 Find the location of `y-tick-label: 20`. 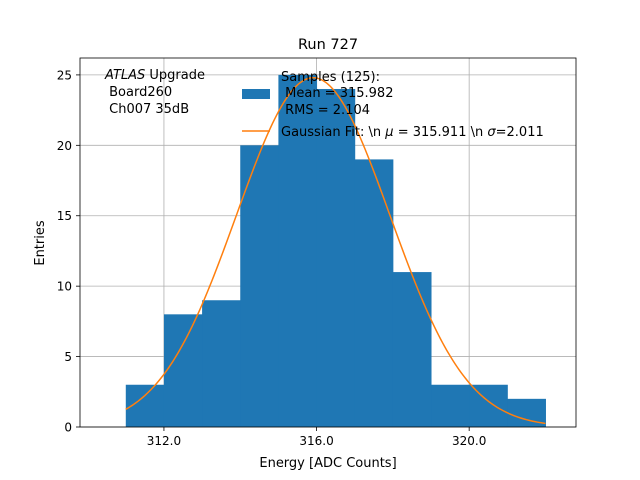

y-tick-label: 20 is located at coordinates (64, 146).